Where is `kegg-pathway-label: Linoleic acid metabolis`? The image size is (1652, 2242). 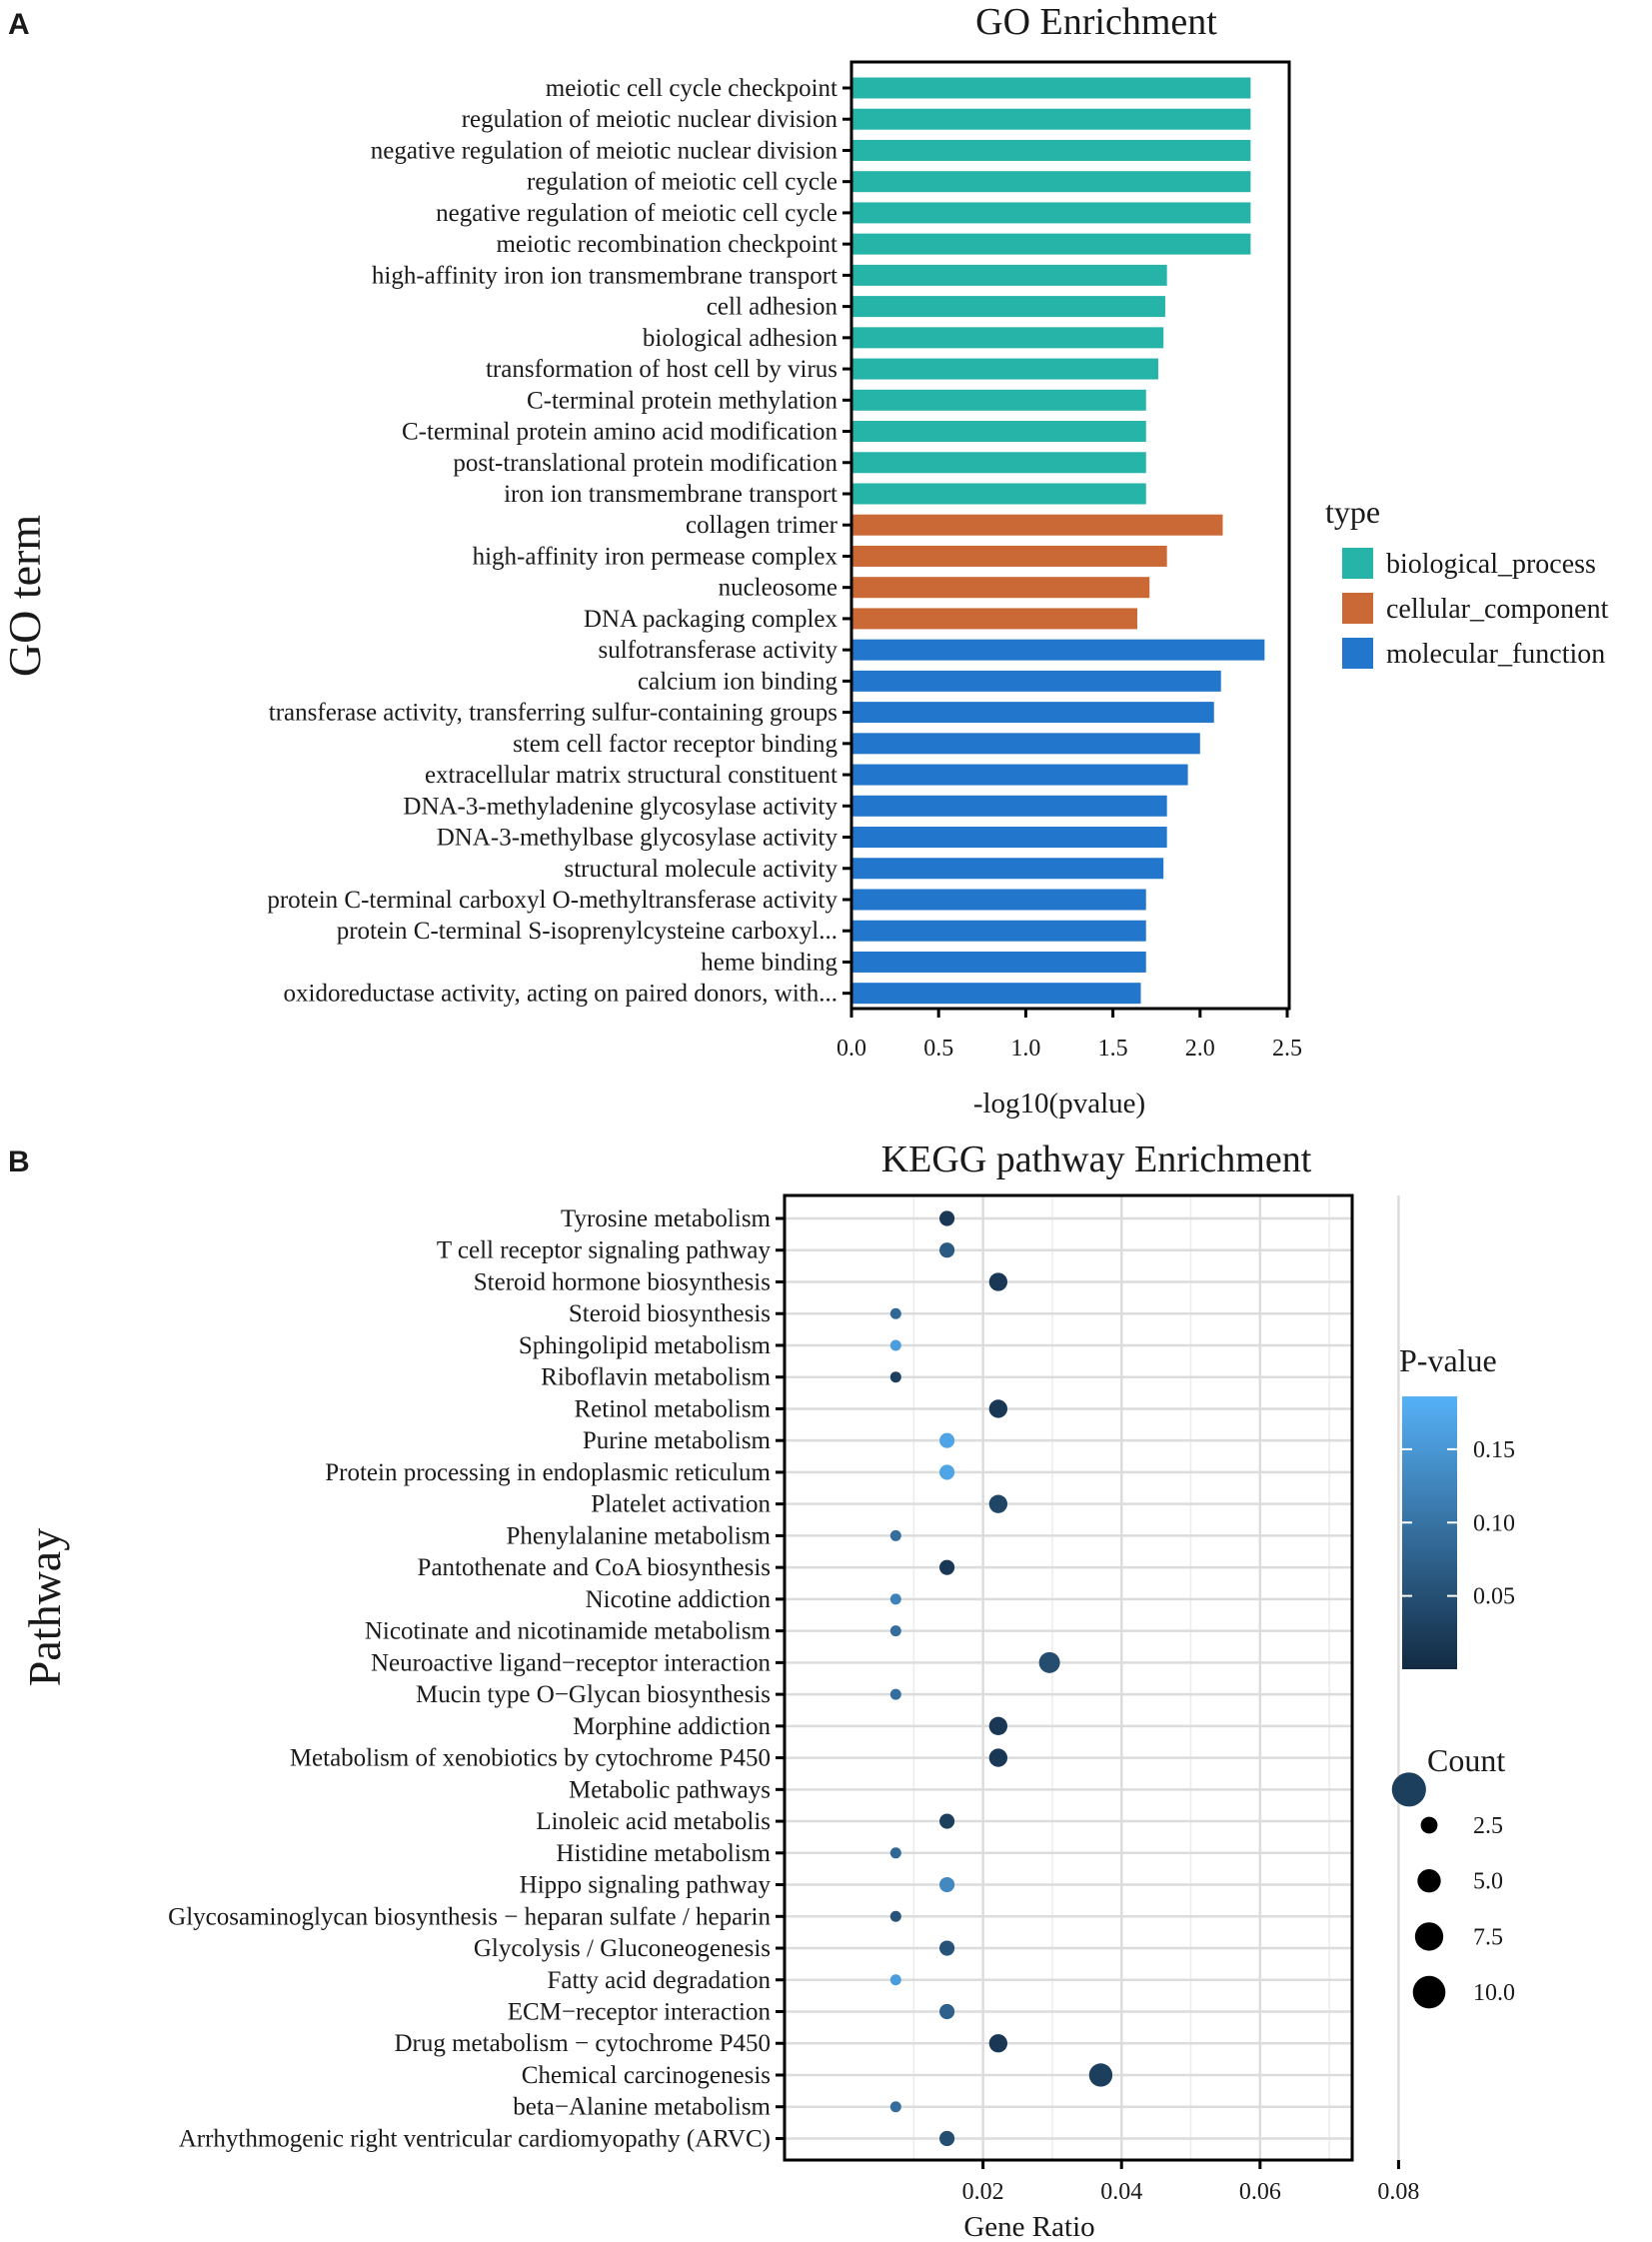 kegg-pathway-label: Linoleic acid metabolis is located at coordinates (654, 1821).